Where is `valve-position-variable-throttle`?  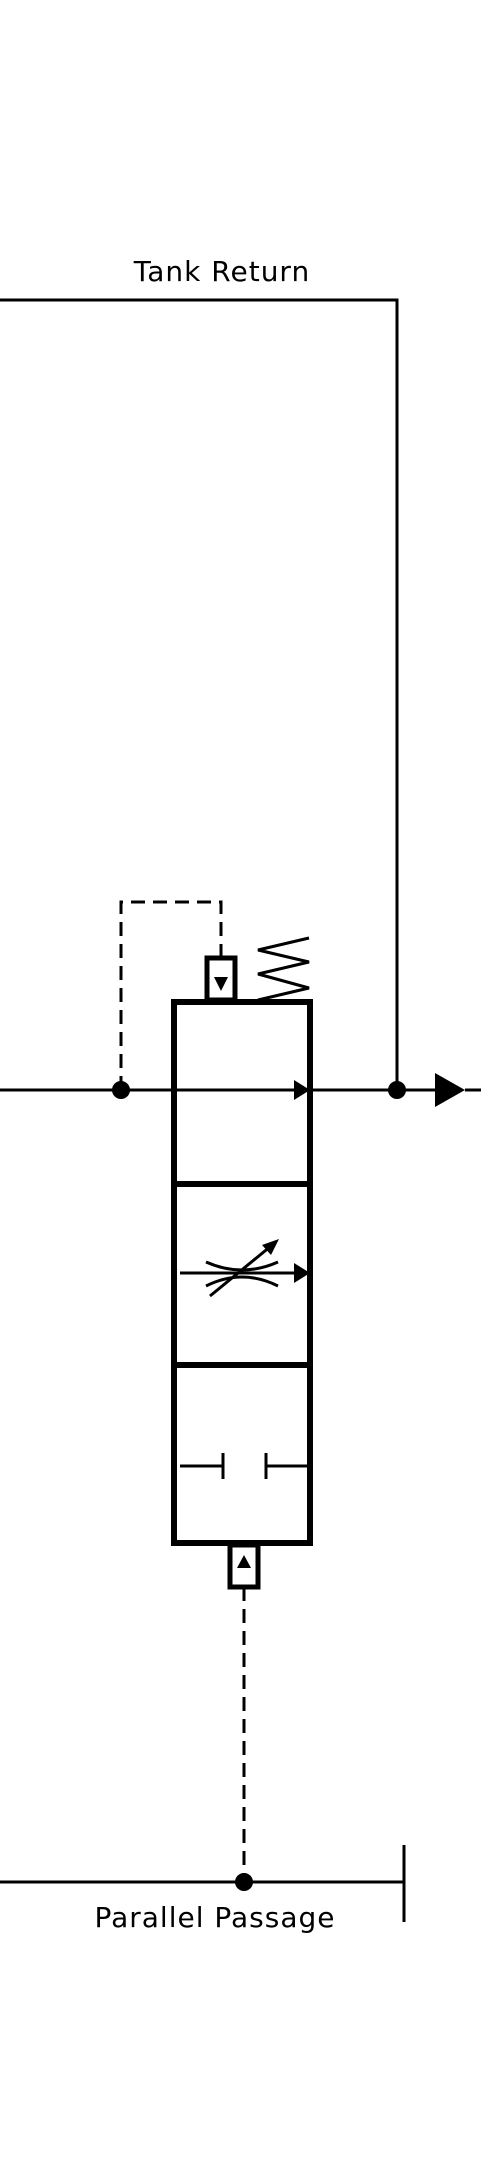
valve-position-variable-throttle is located at coordinates (245, 1268).